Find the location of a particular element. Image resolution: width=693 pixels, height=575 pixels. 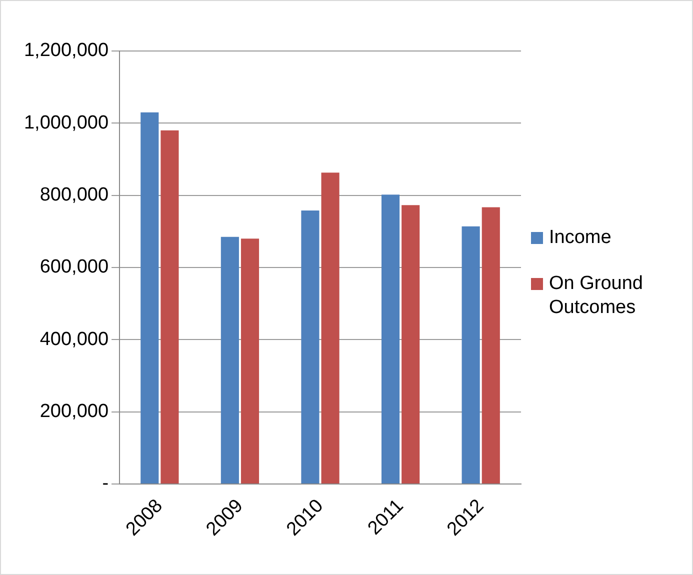

y-tick-label: 1,000,000 is located at coordinates (66, 123).